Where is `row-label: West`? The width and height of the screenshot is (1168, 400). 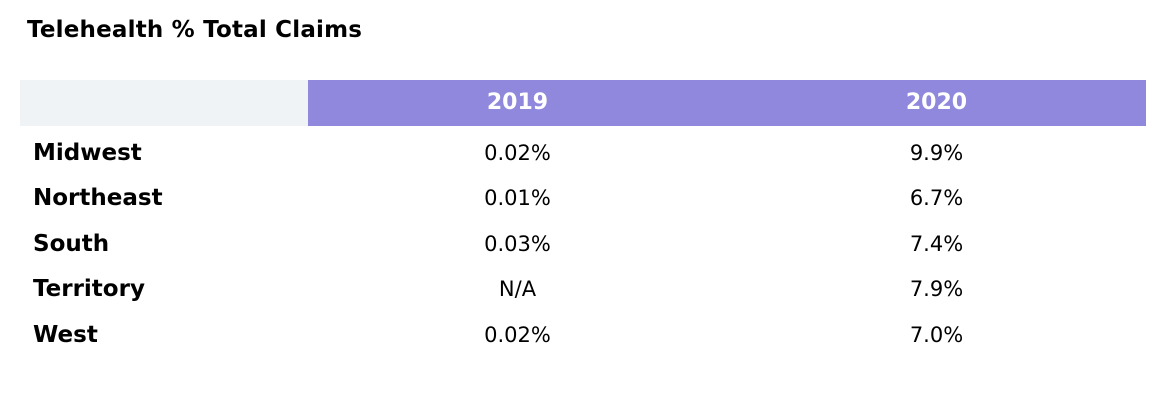
row-label: West is located at coordinates (65, 334).